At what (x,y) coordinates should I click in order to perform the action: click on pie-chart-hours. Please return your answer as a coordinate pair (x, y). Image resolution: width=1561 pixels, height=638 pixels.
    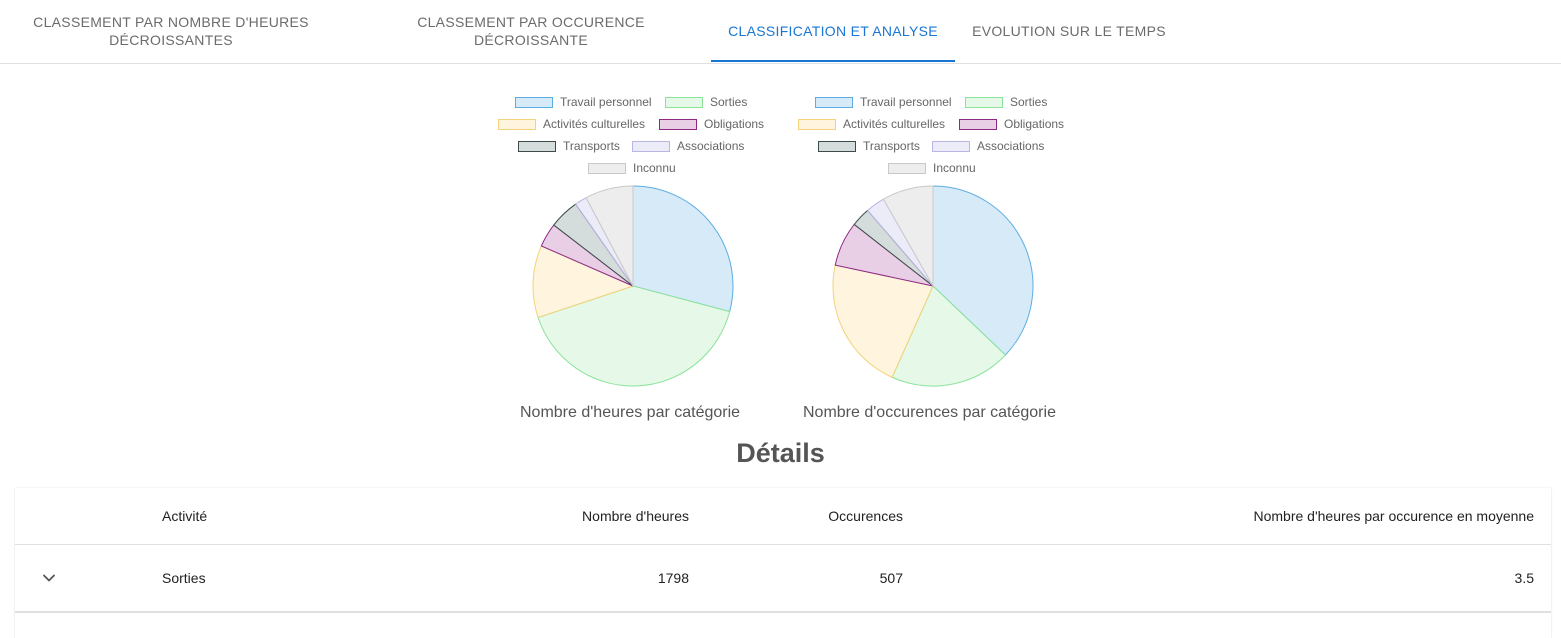
    Looking at the image, I should click on (633, 286).